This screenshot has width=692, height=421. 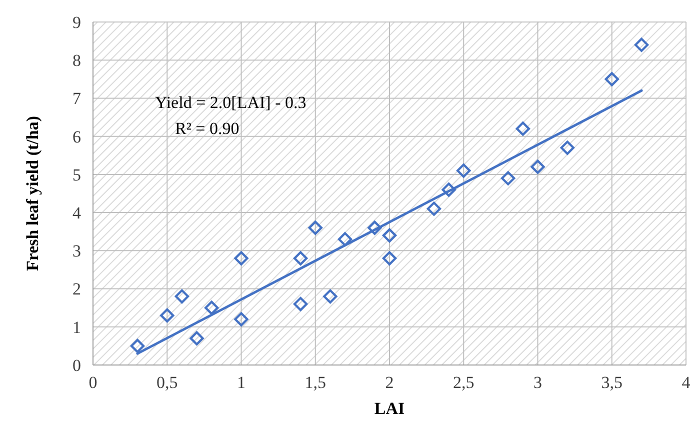 What do you see at coordinates (686, 382) in the screenshot?
I see `x-tick-label: 4` at bounding box center [686, 382].